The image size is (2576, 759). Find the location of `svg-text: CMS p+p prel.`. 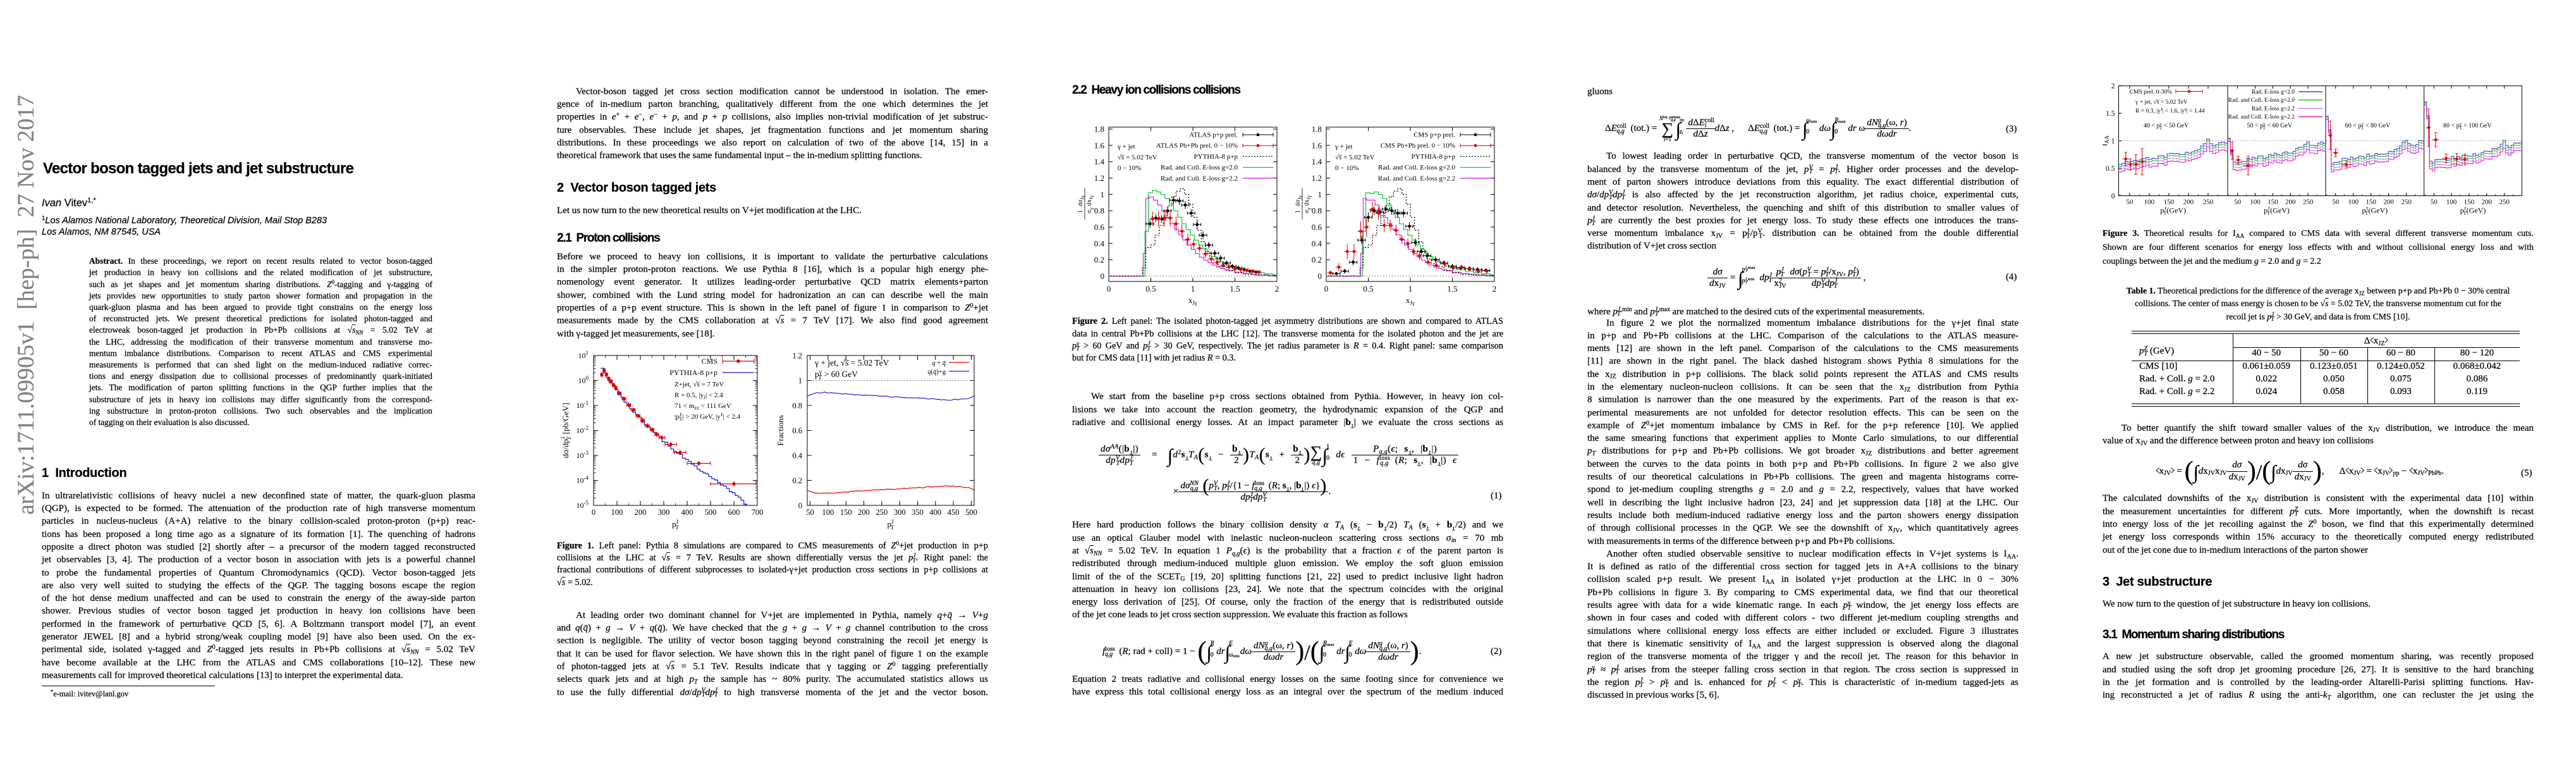

svg-text: CMS p+p prel. is located at coordinates (1434, 135).